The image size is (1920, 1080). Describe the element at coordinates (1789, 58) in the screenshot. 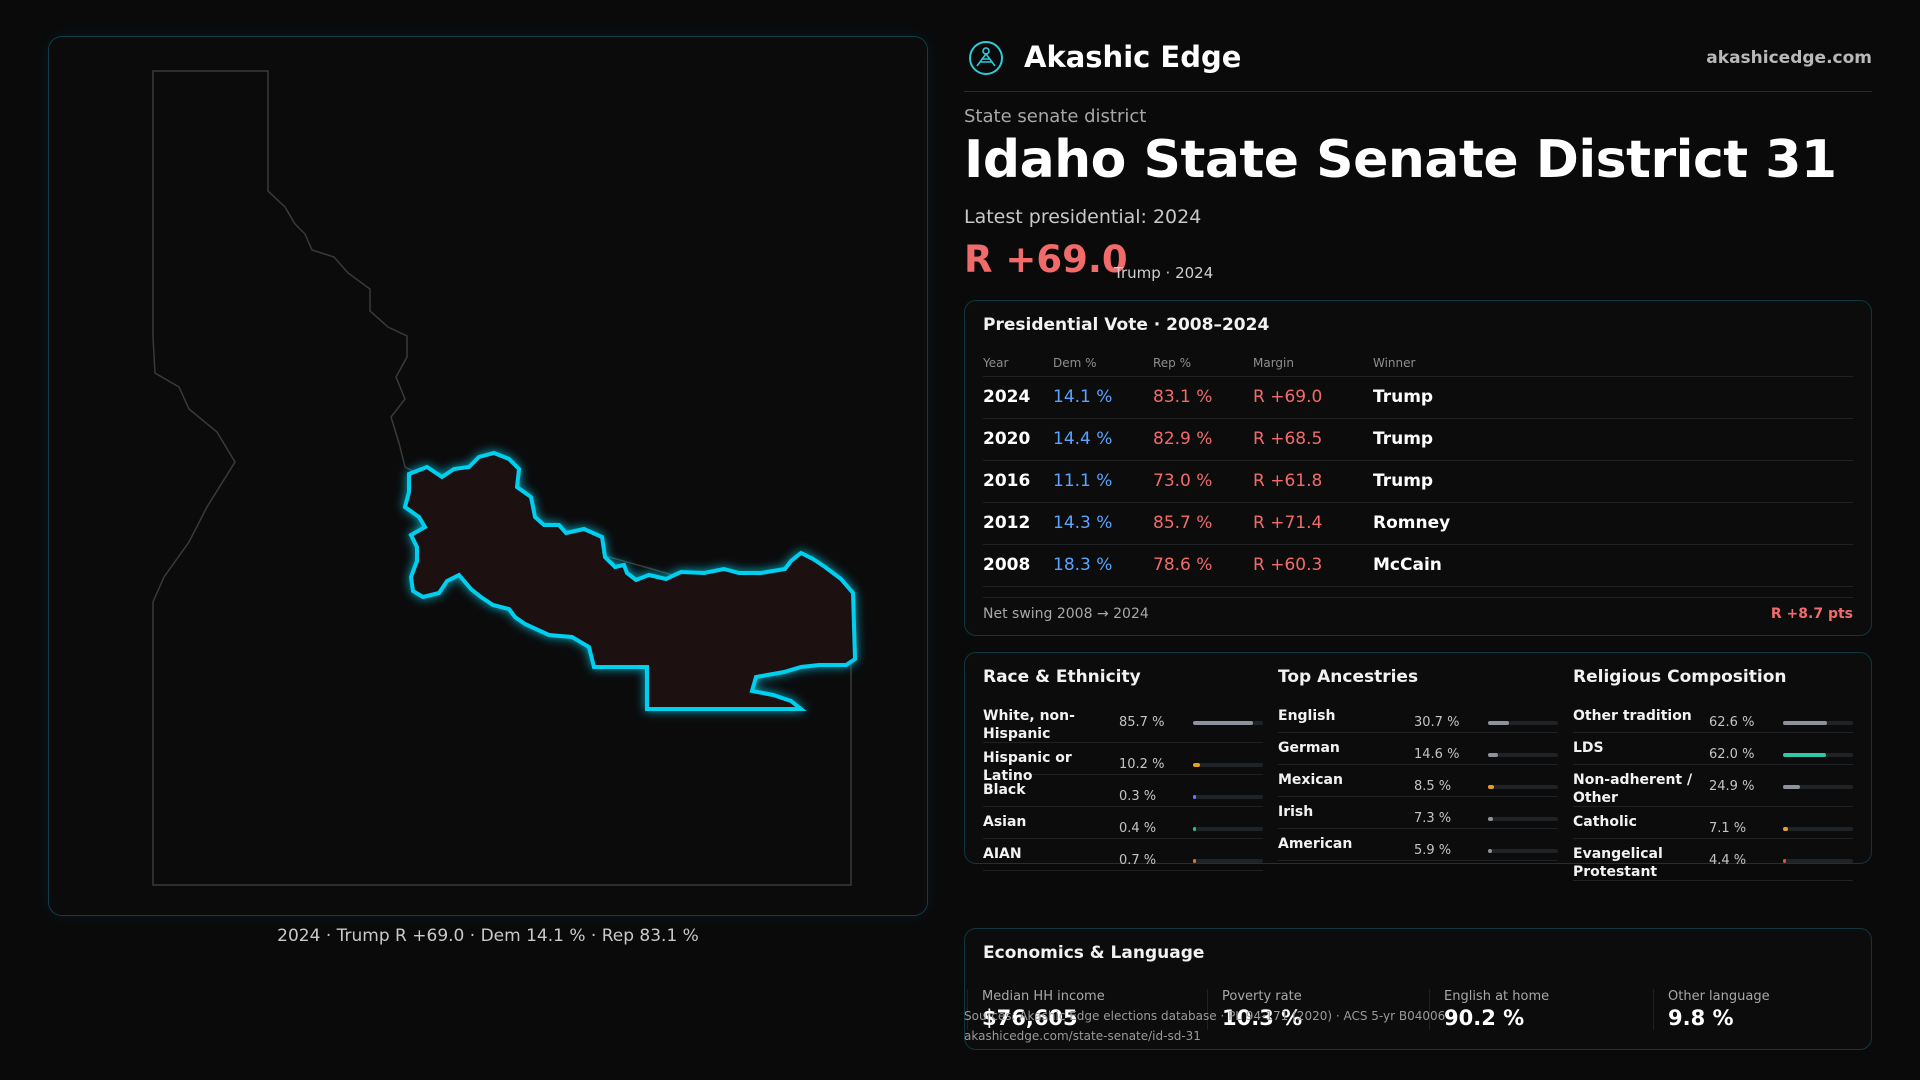

I see `brand-url-link: akashicedge.com` at that location.